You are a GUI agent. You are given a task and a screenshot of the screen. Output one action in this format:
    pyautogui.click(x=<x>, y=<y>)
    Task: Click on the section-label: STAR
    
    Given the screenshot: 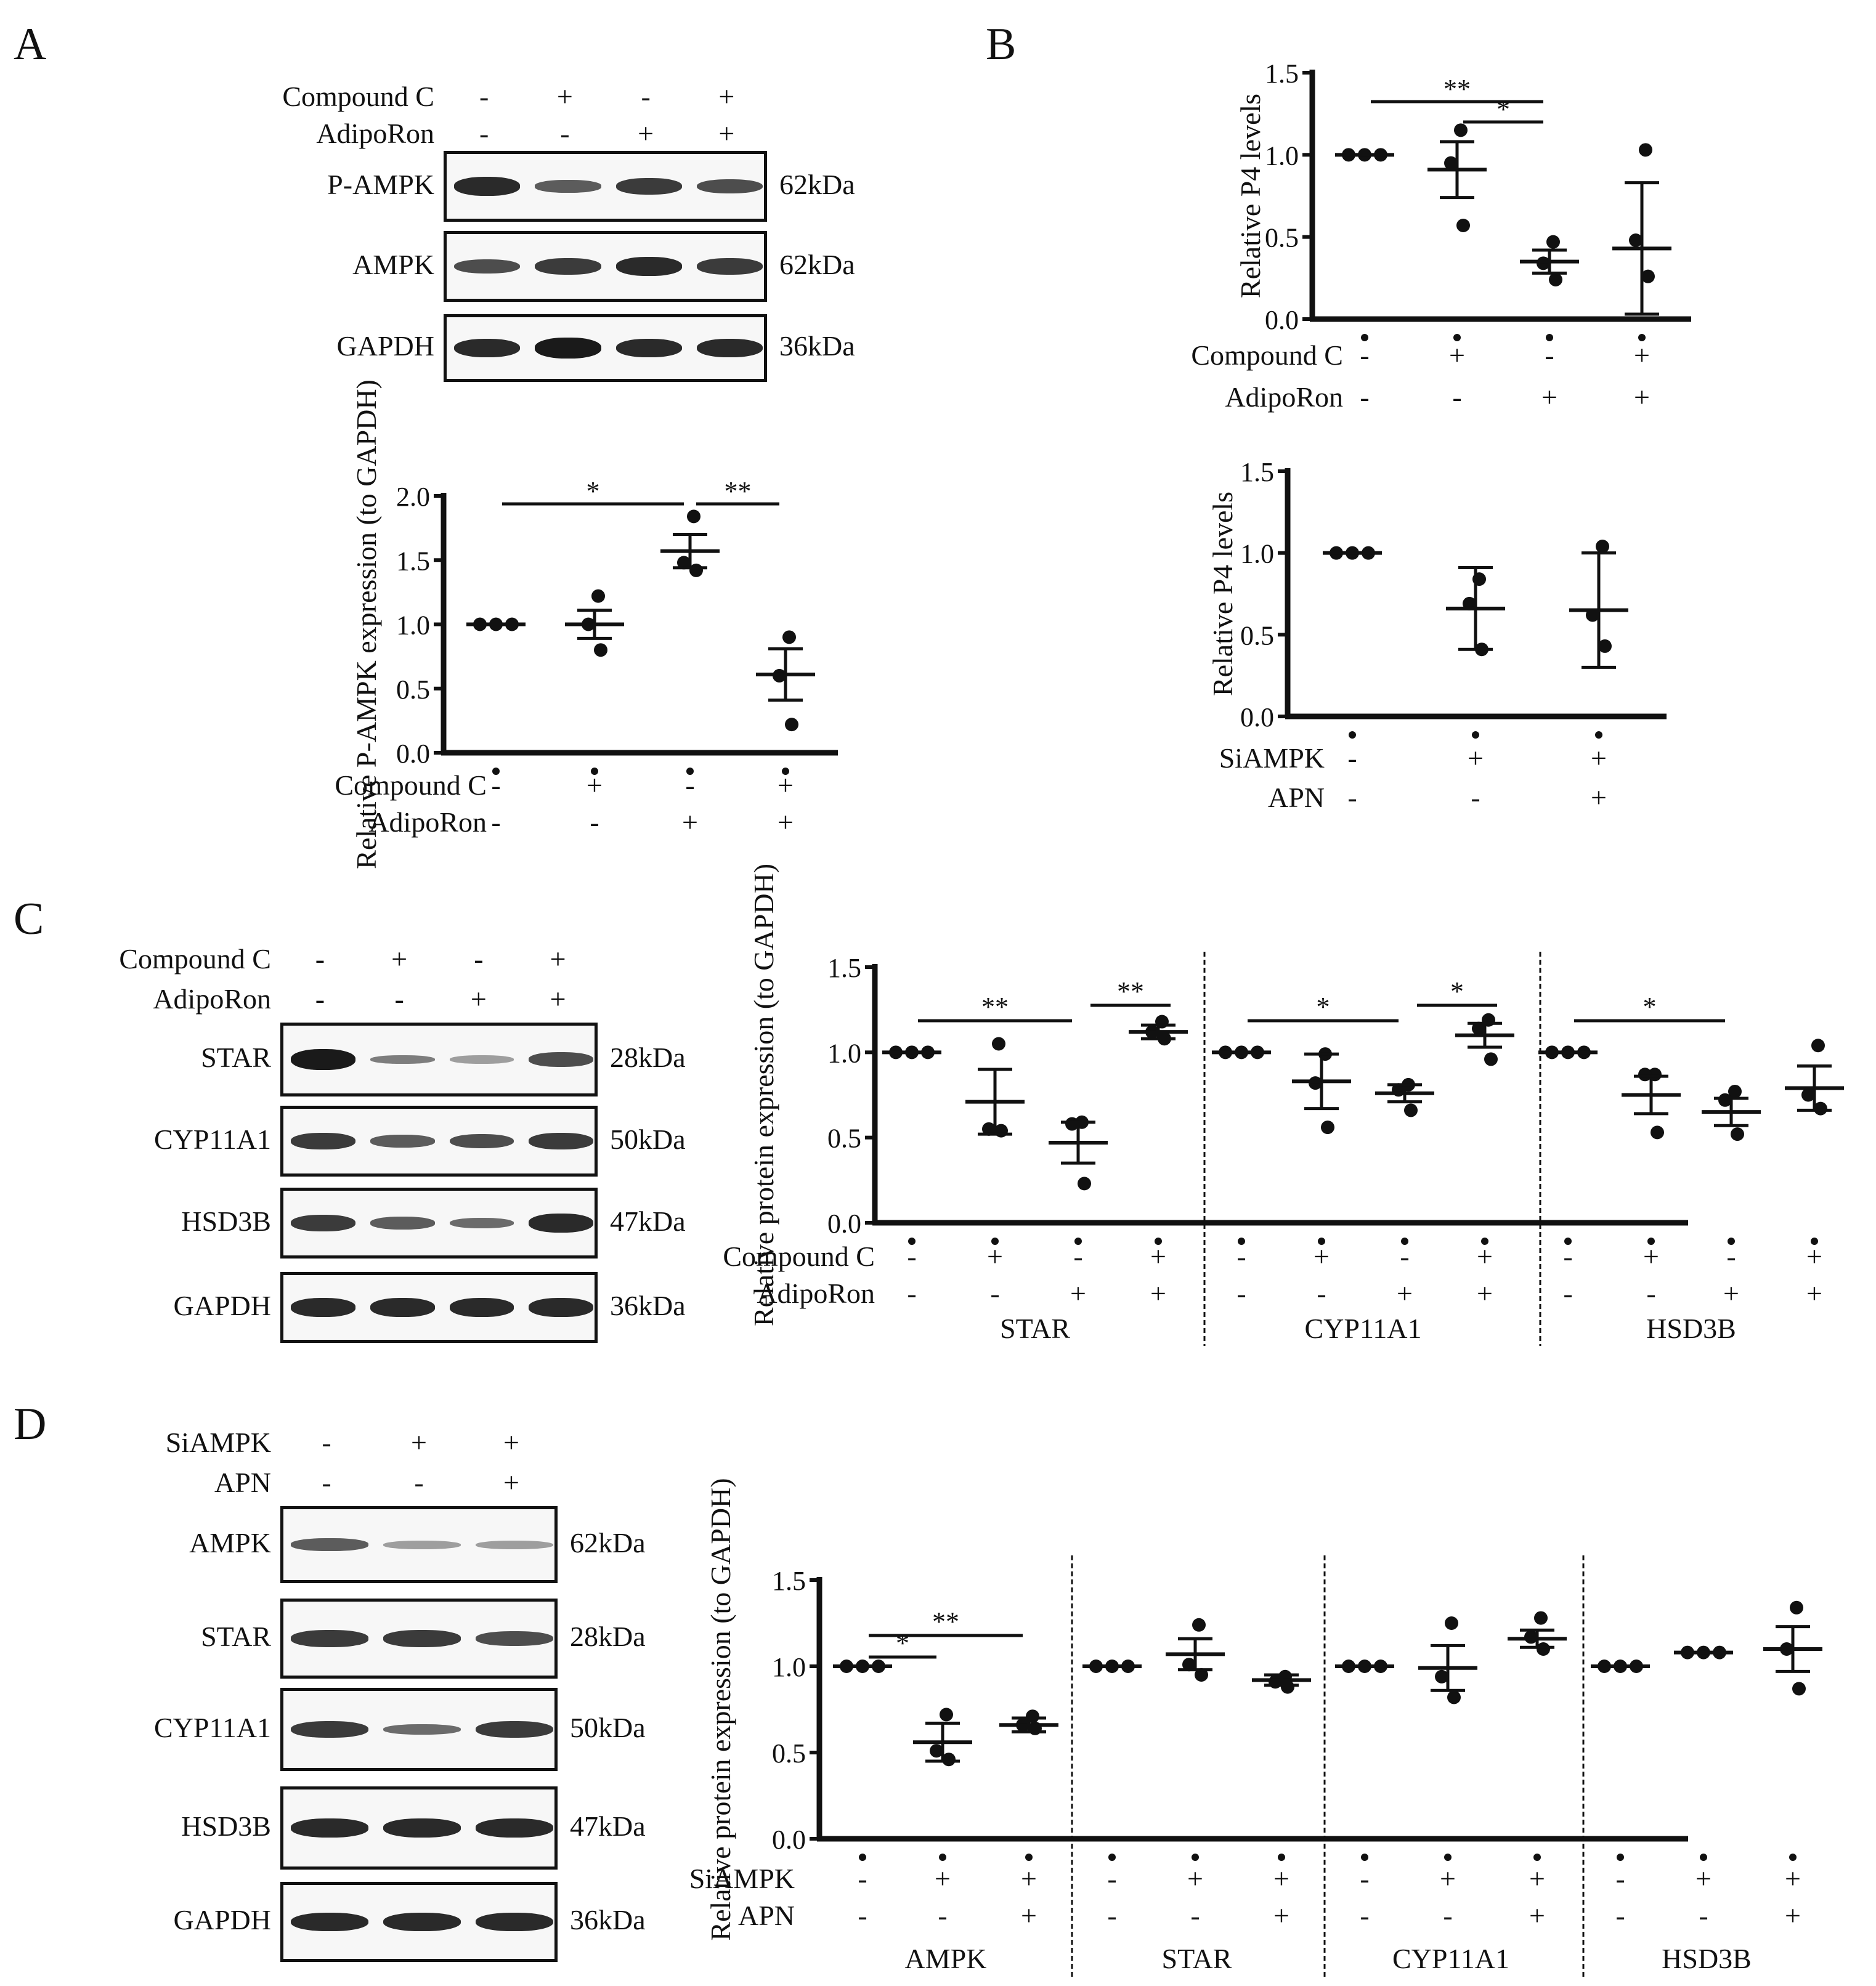 What is the action you would take?
    pyautogui.click(x=1197, y=1958)
    